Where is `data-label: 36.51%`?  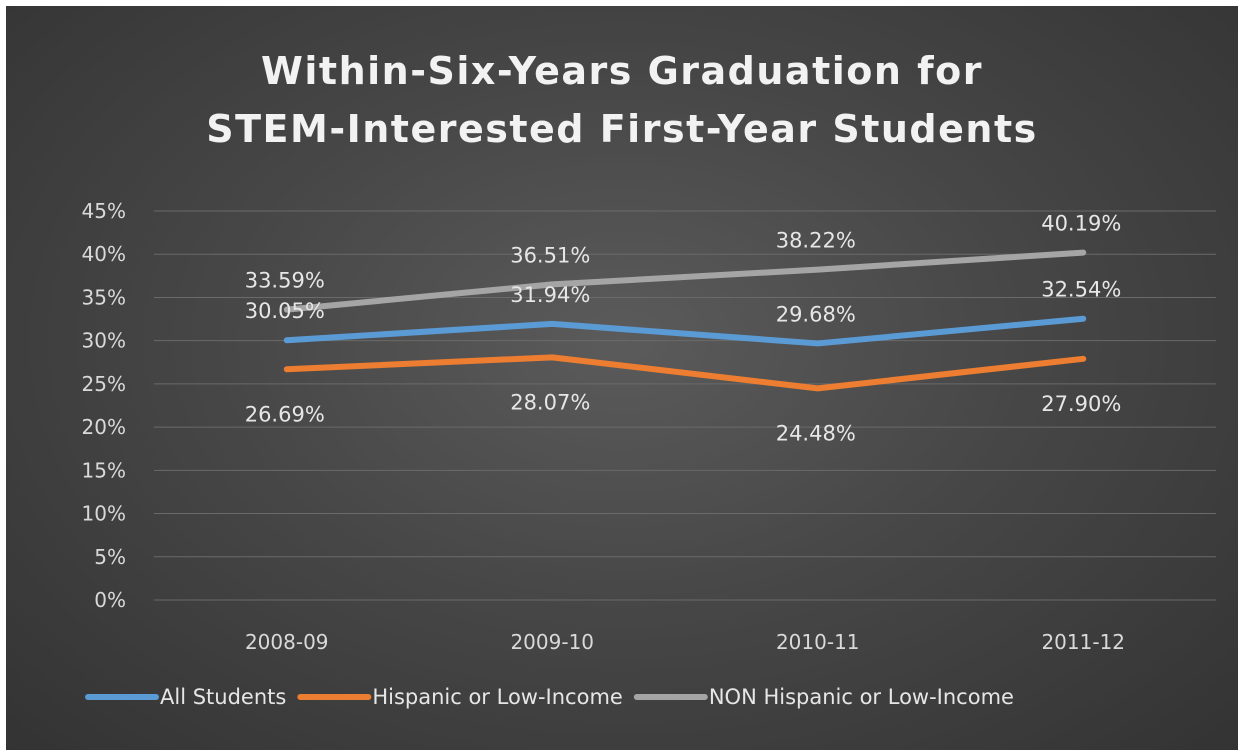 data-label: 36.51% is located at coordinates (550, 255).